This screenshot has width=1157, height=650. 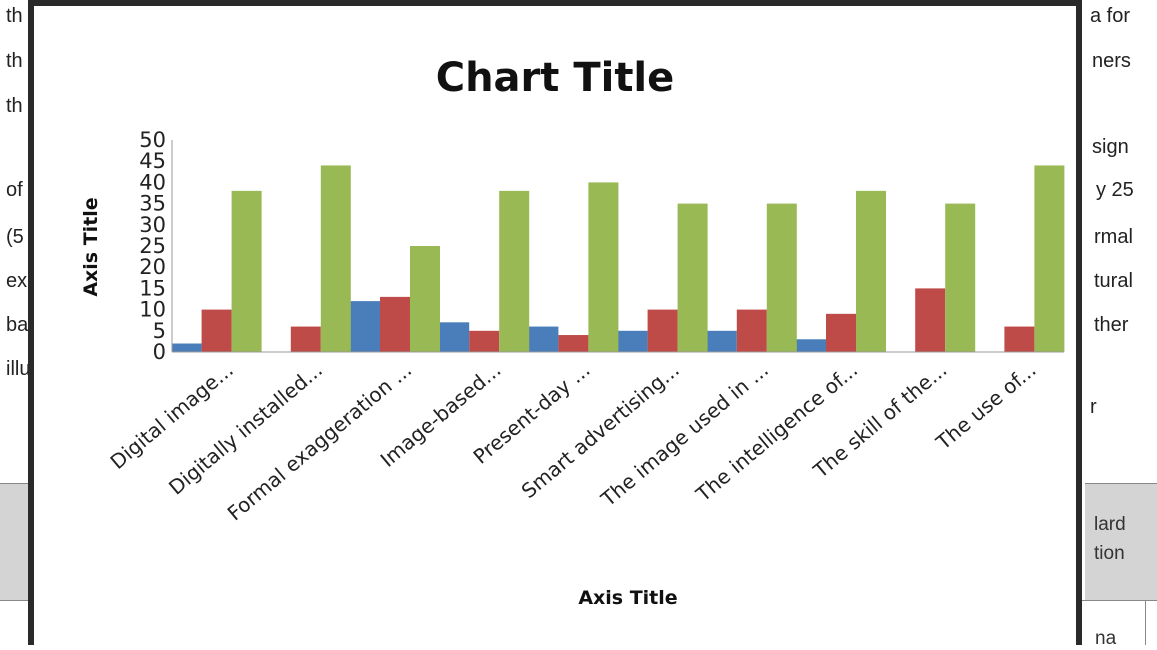 What do you see at coordinates (751, 330) in the screenshot?
I see `bar-s1-c6` at bounding box center [751, 330].